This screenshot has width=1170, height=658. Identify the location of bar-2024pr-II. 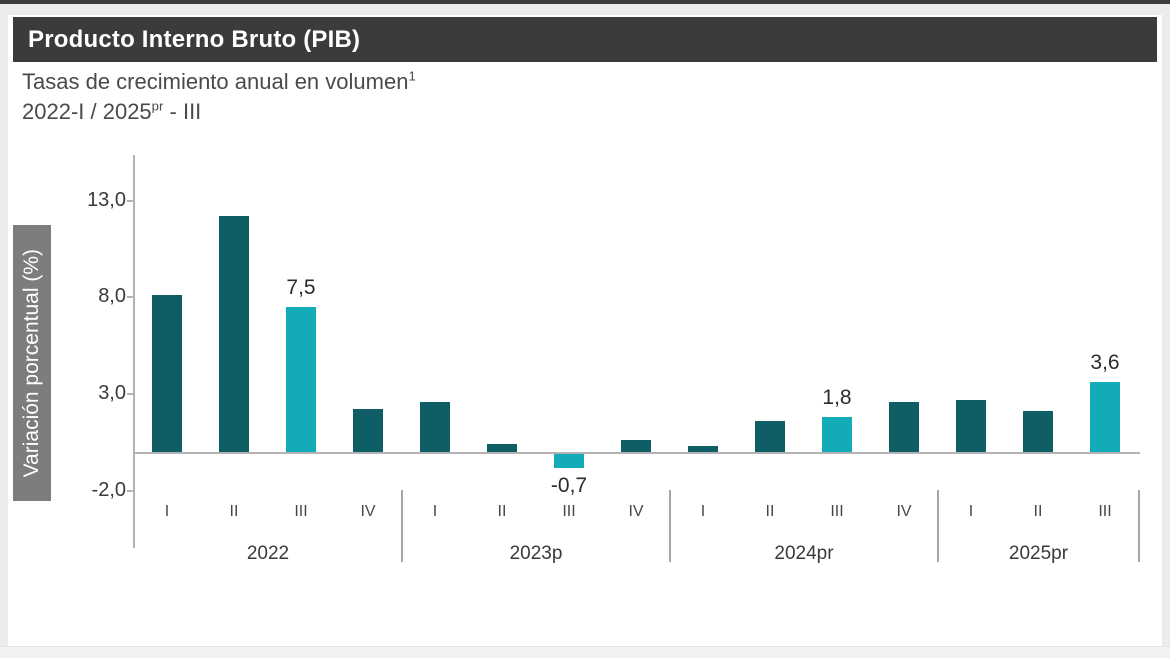
(770, 436).